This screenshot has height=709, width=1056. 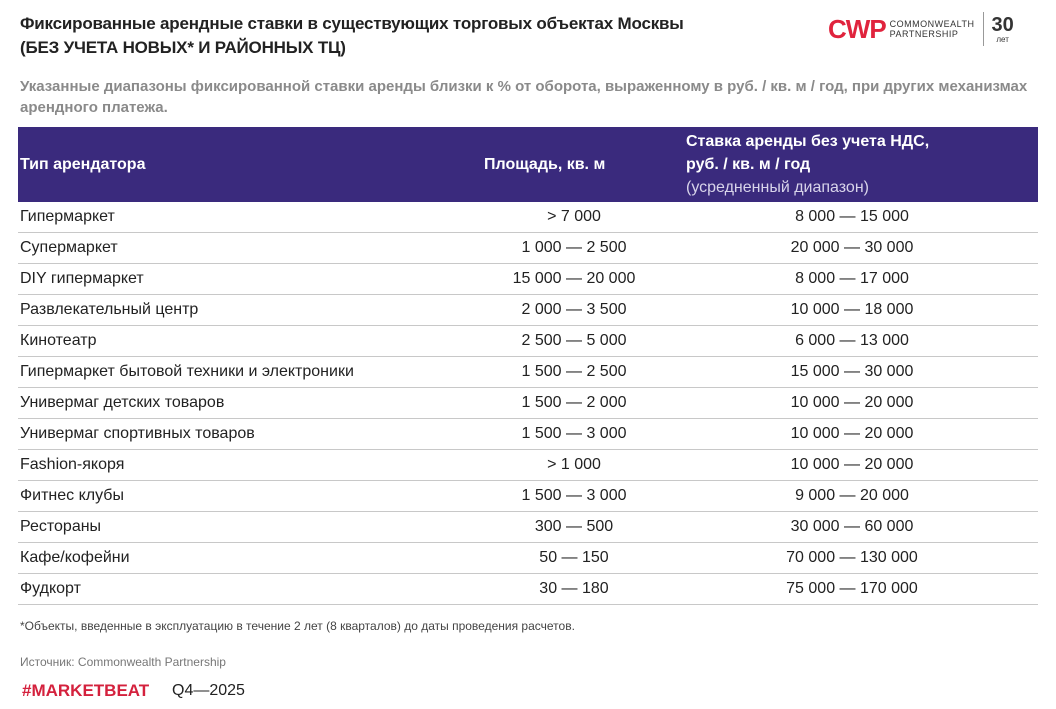 What do you see at coordinates (574, 558) in the screenshot?
I see `table-cell: 50 — 150` at bounding box center [574, 558].